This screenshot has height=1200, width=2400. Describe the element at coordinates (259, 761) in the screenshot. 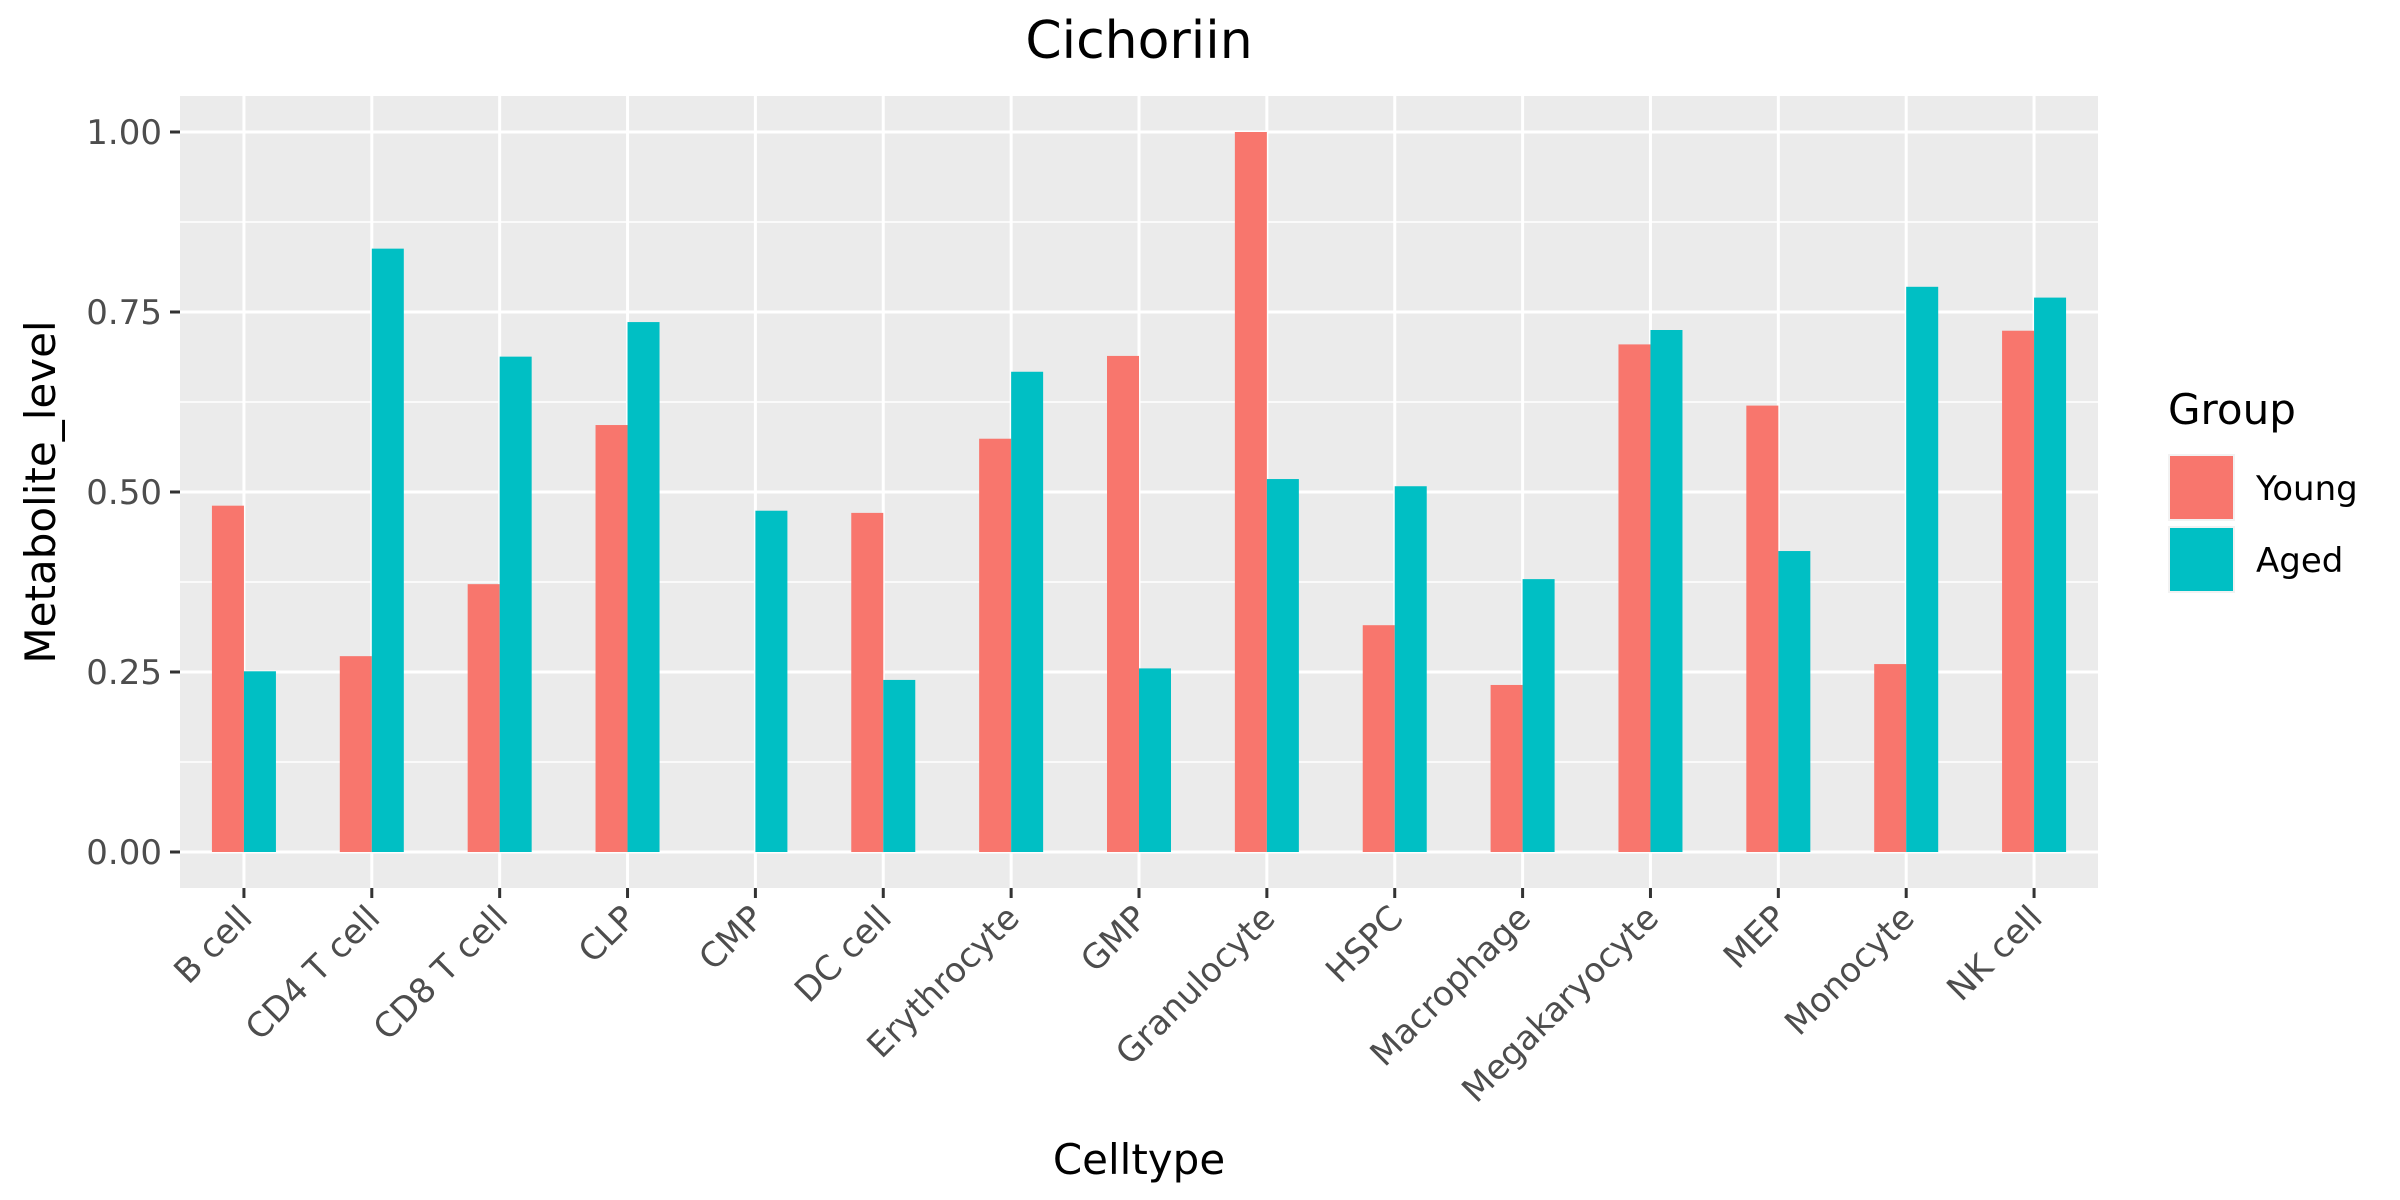

I see `bar-aged-b-cell` at that location.